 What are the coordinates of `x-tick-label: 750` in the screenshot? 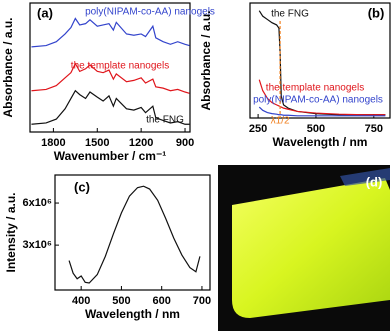 It's located at (374, 129).